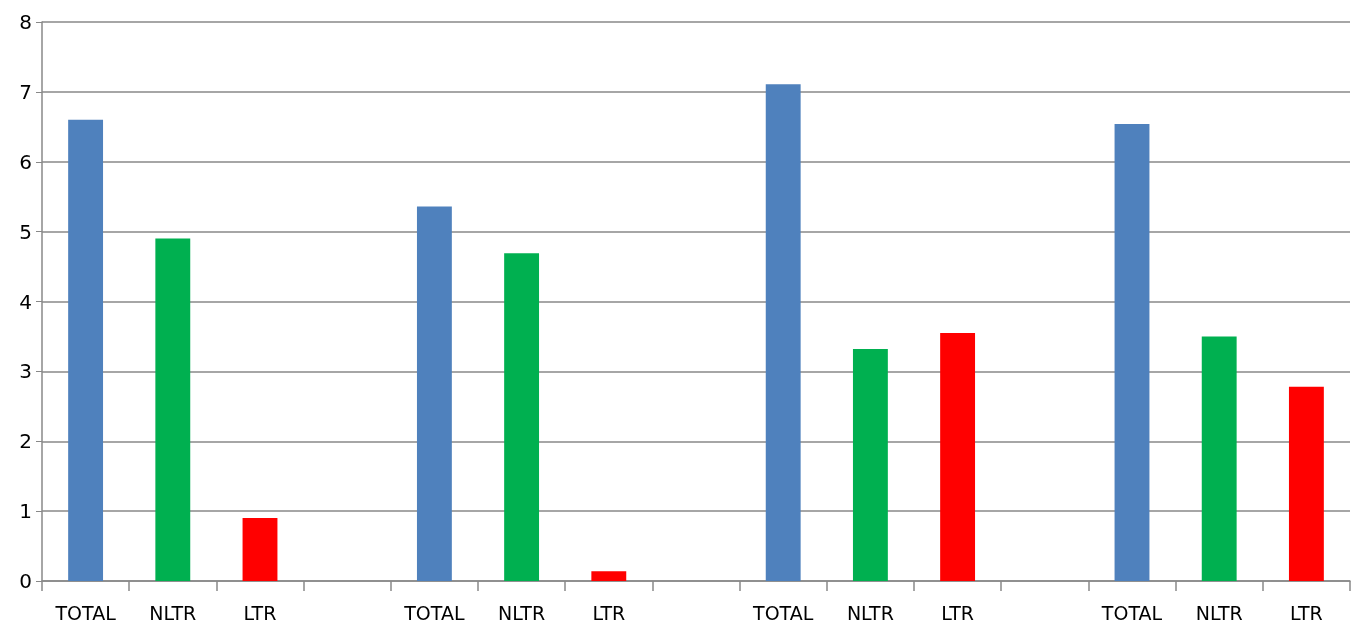 The image size is (1358, 628). I want to click on y-tick-label: 2, so click(25, 441).